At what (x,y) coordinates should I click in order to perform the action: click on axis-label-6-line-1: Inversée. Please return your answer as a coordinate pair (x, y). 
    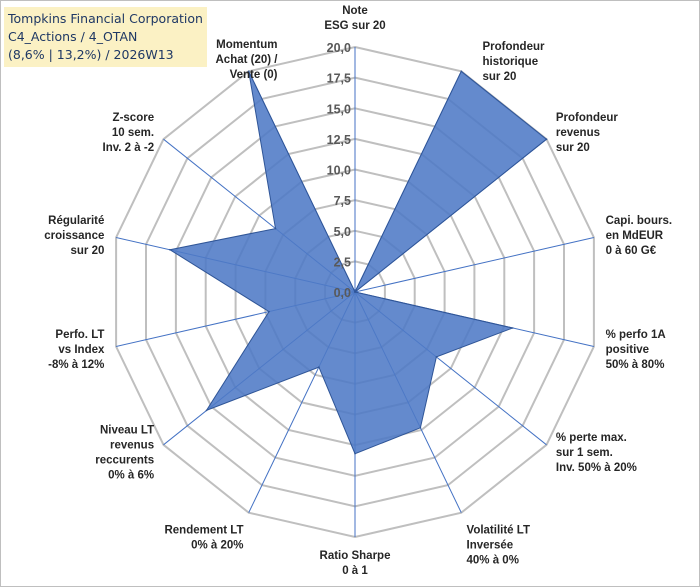
    Looking at the image, I should click on (490, 546).